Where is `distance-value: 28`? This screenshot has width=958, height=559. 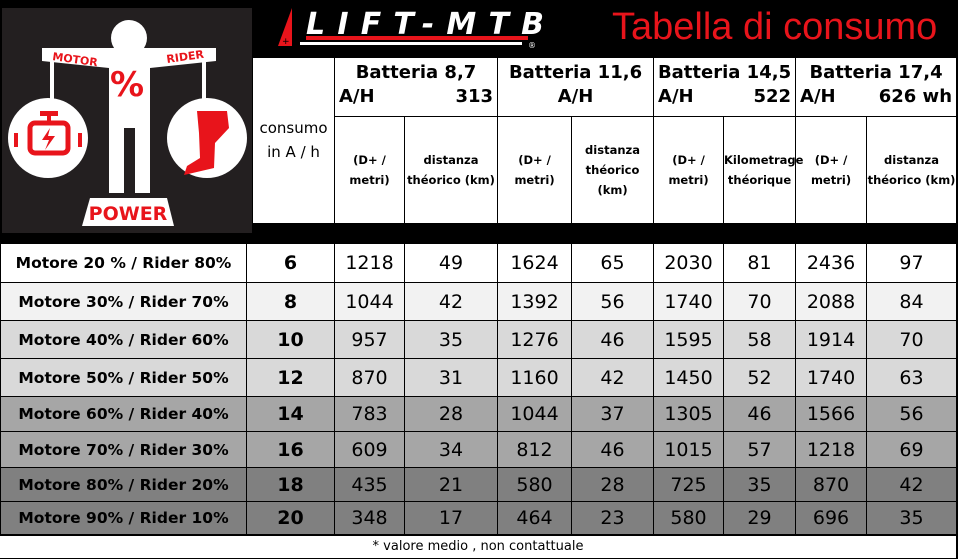 distance-value: 28 is located at coordinates (612, 484).